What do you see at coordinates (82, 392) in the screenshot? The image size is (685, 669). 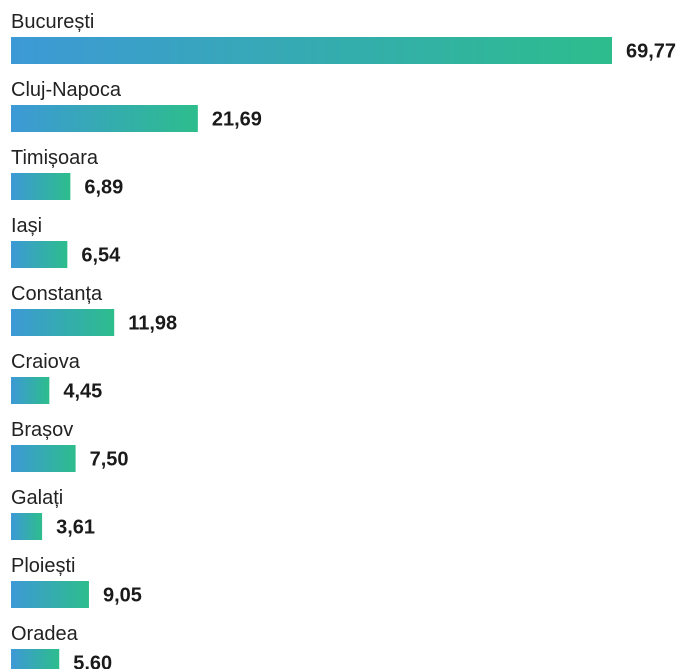 I see `value-label: 4,45` at bounding box center [82, 392].